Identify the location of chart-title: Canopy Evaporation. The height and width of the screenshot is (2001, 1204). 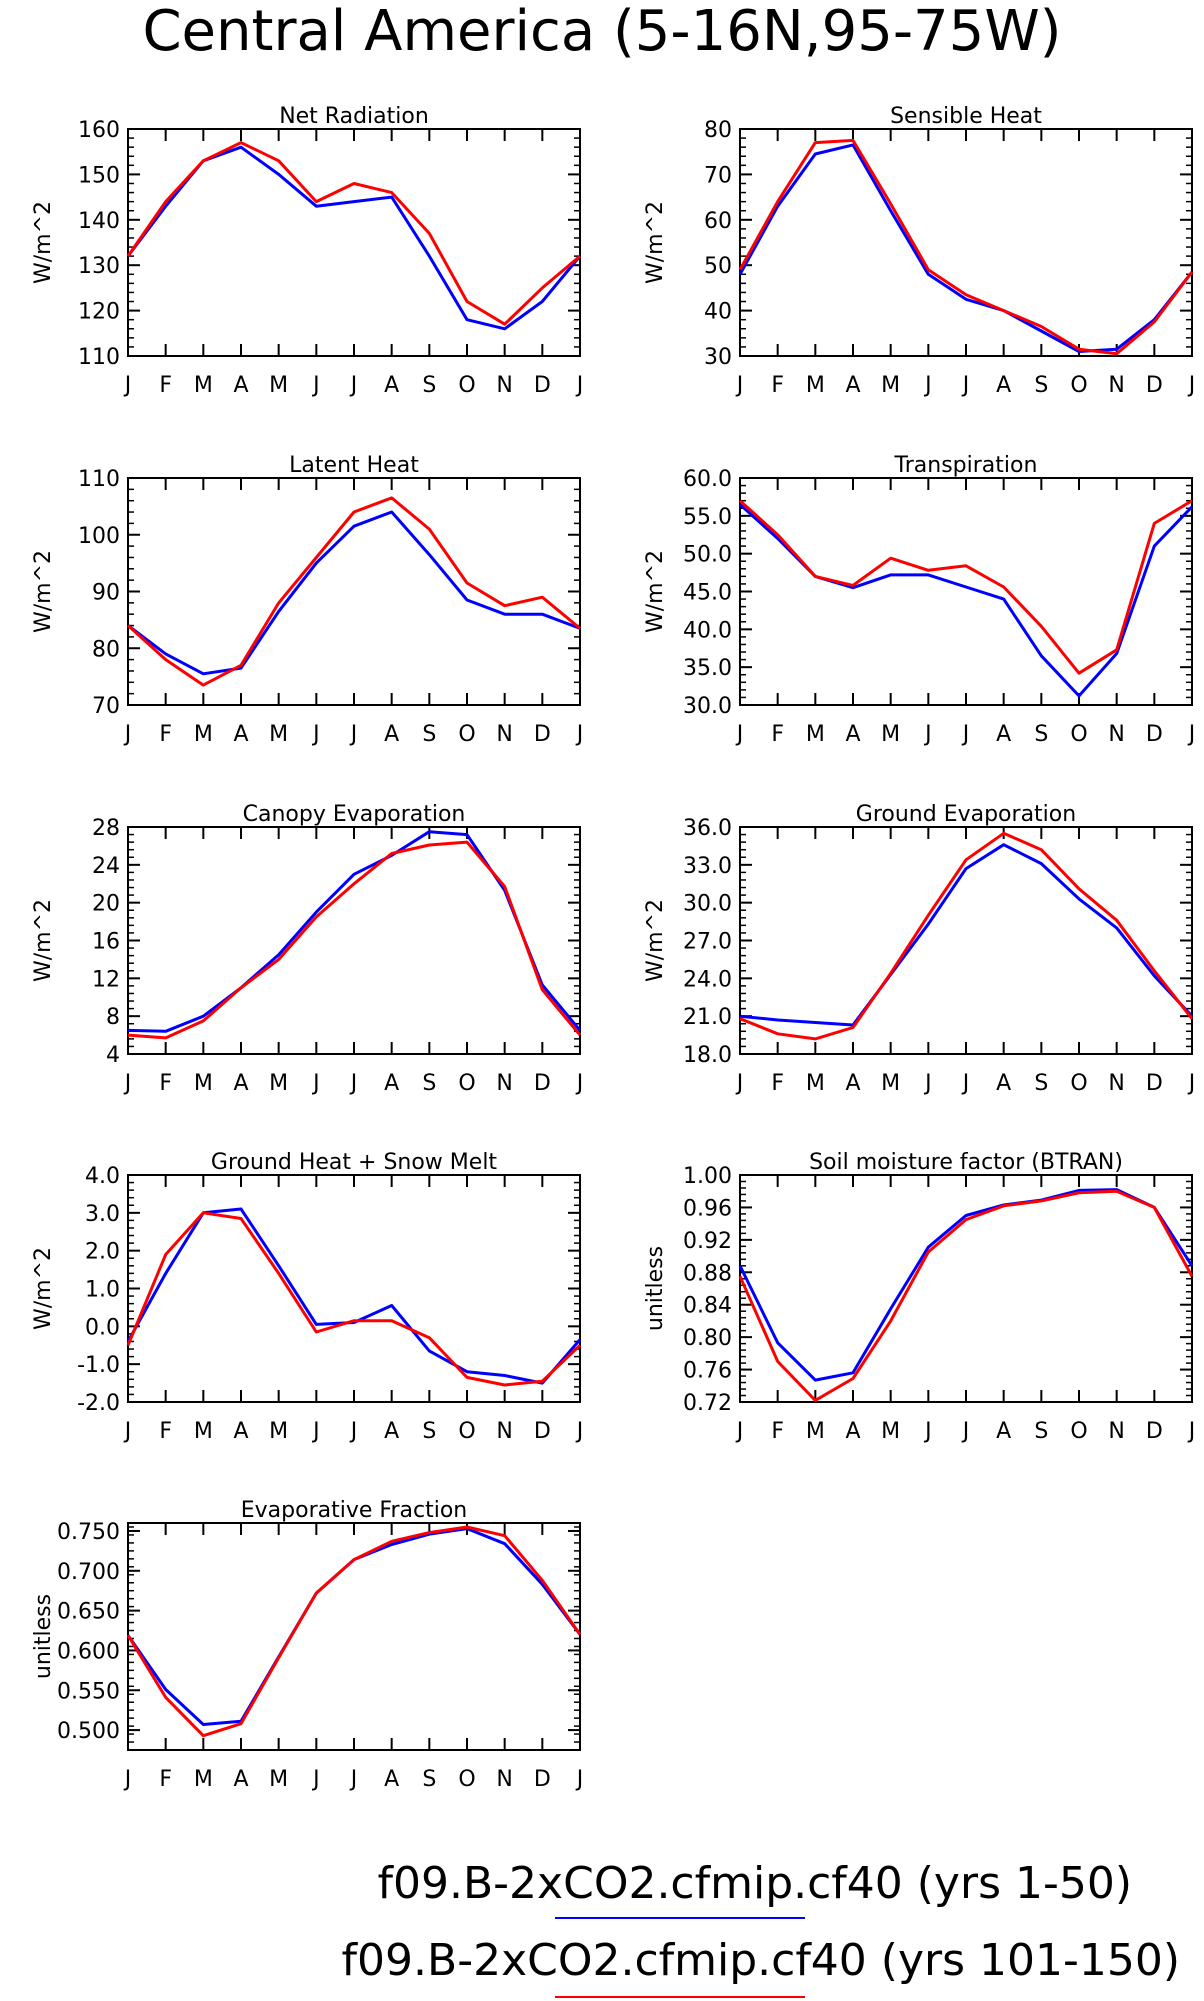
(354, 814).